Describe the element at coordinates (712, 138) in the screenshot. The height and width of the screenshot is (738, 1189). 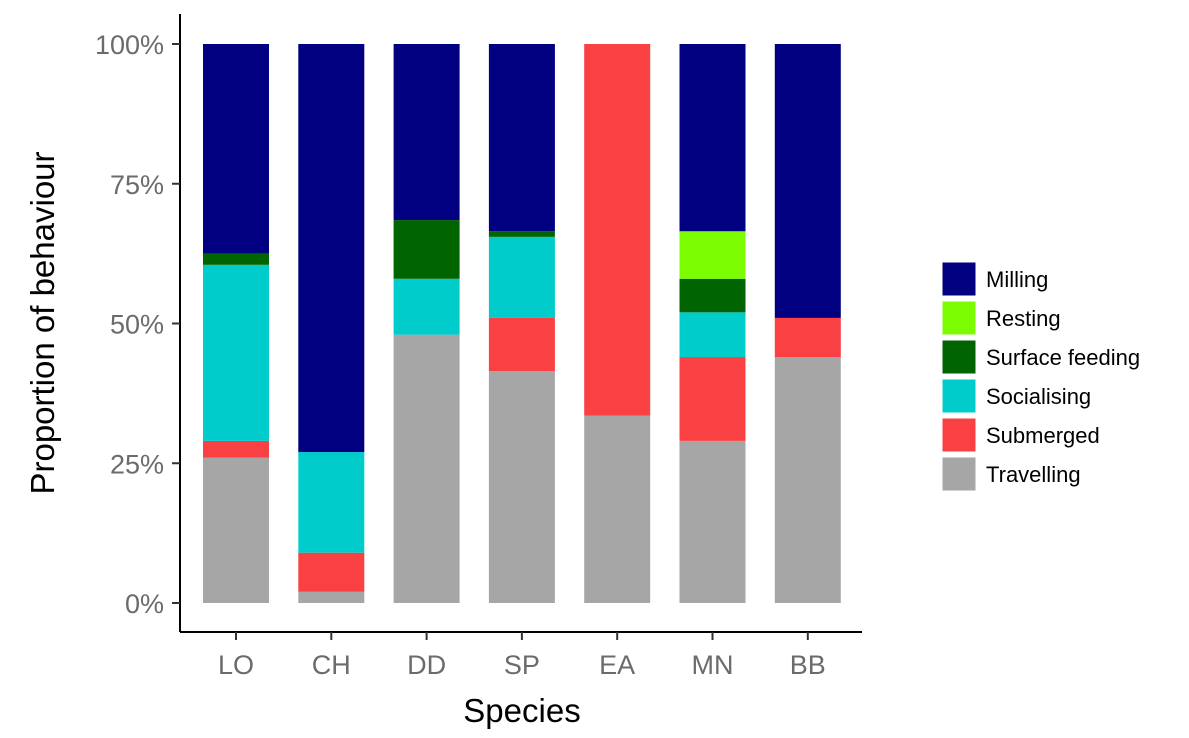
I see `bar-mn-milling` at that location.